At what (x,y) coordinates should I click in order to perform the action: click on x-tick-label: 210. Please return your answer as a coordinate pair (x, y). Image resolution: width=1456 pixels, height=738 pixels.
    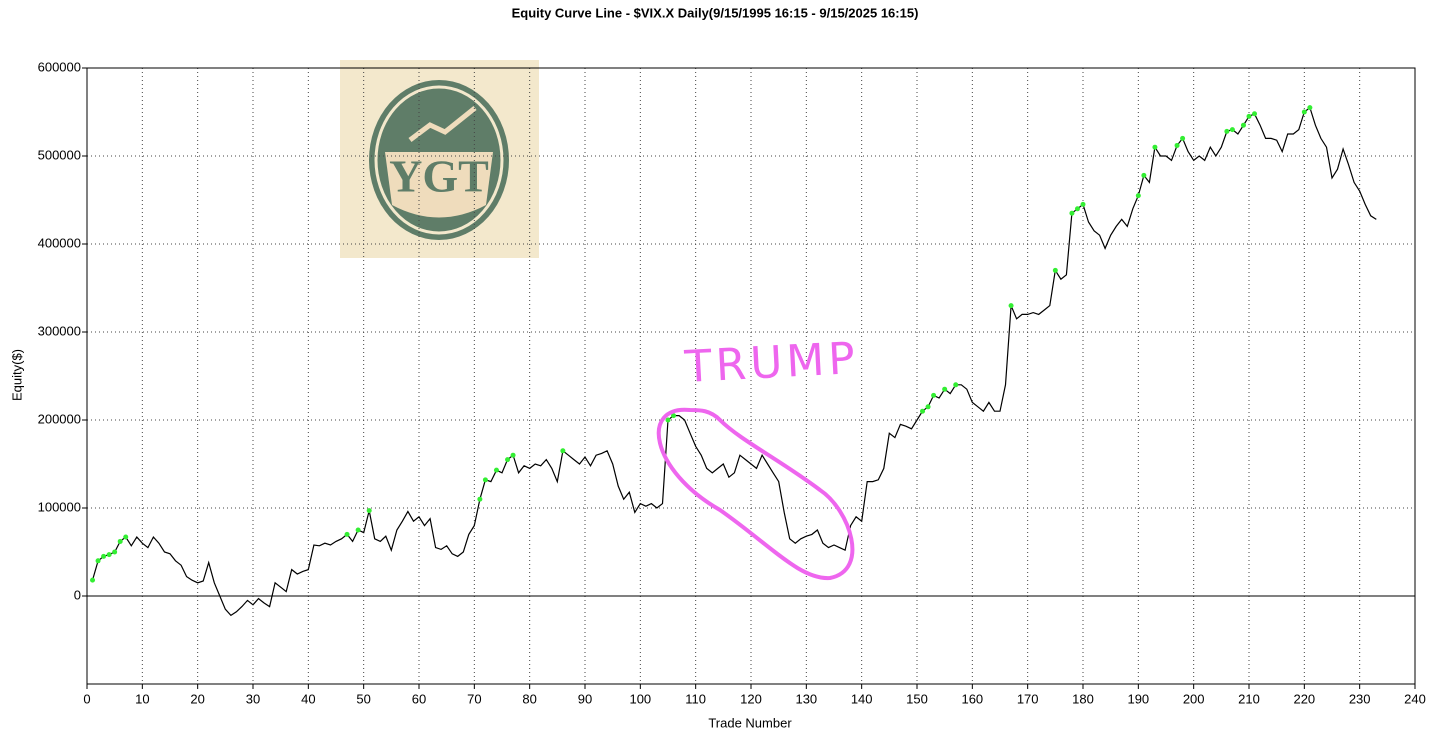
    Looking at the image, I should click on (1249, 698).